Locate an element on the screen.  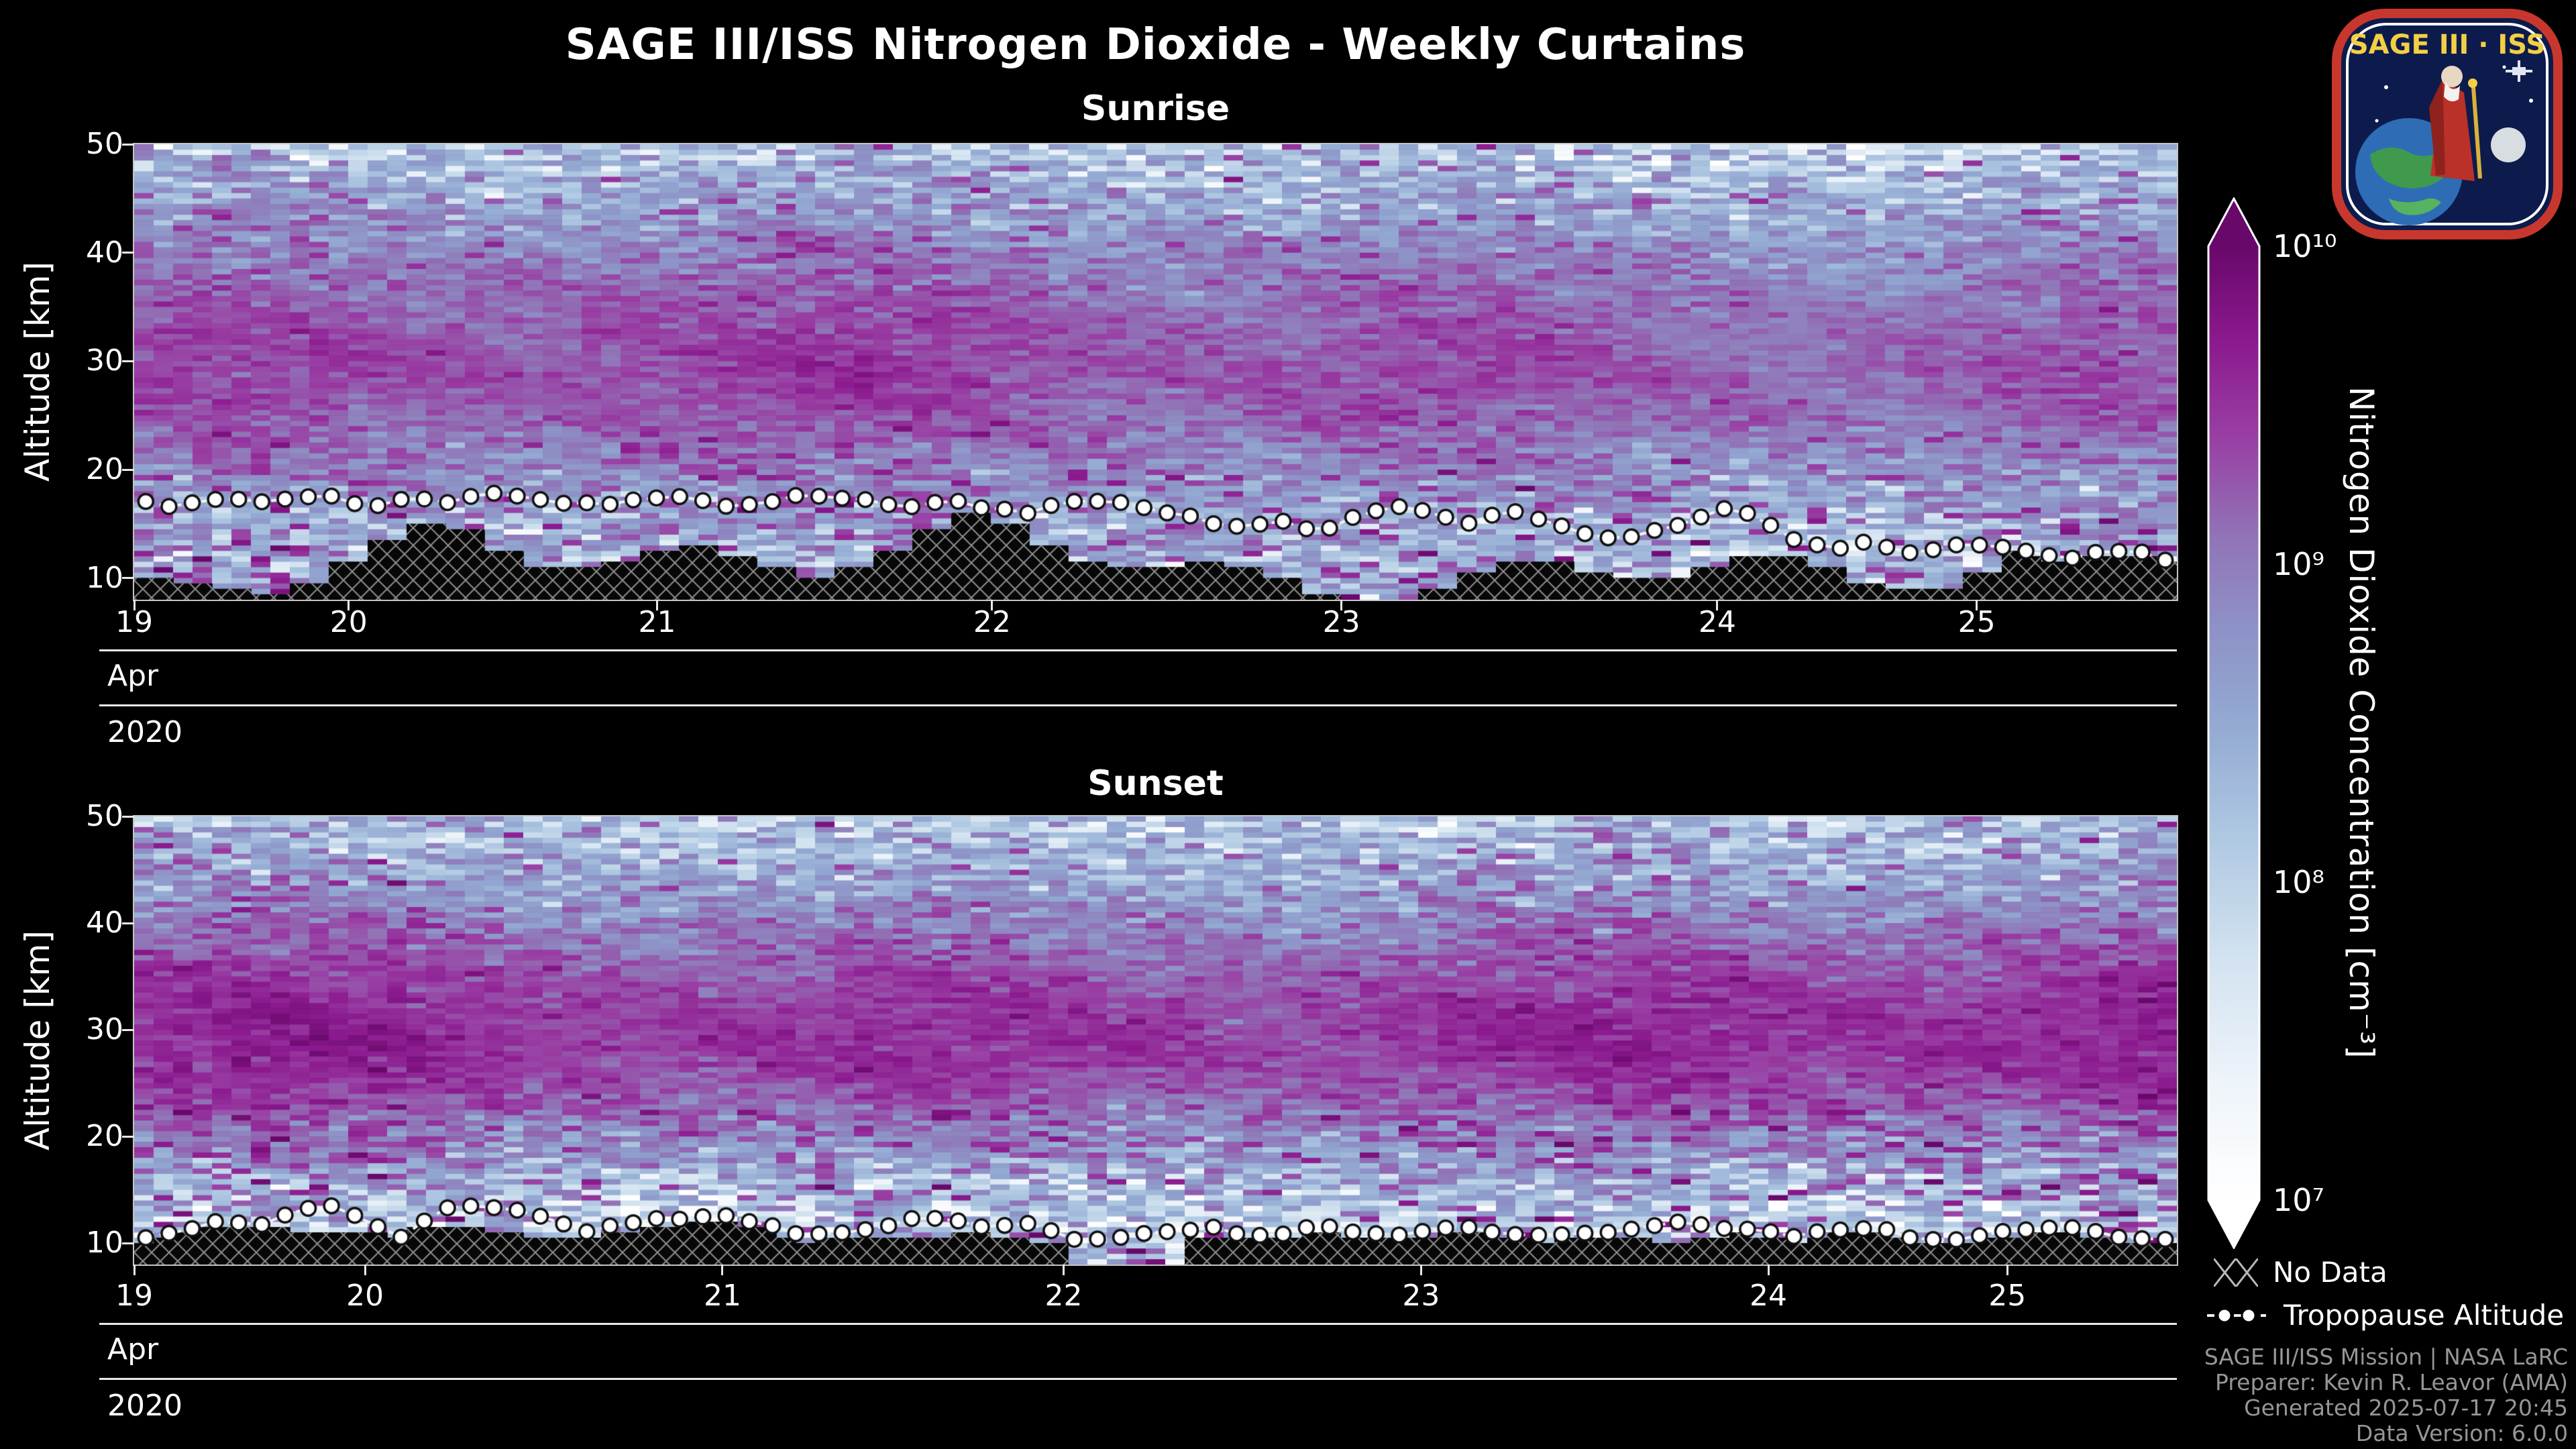
sunset-month-label: Apr is located at coordinates (133, 1349).